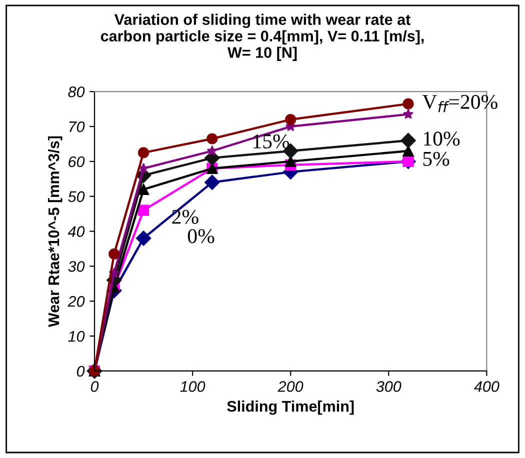 The height and width of the screenshot is (458, 525). What do you see at coordinates (389, 386) in the screenshot?
I see `x-tick-label: 300` at bounding box center [389, 386].